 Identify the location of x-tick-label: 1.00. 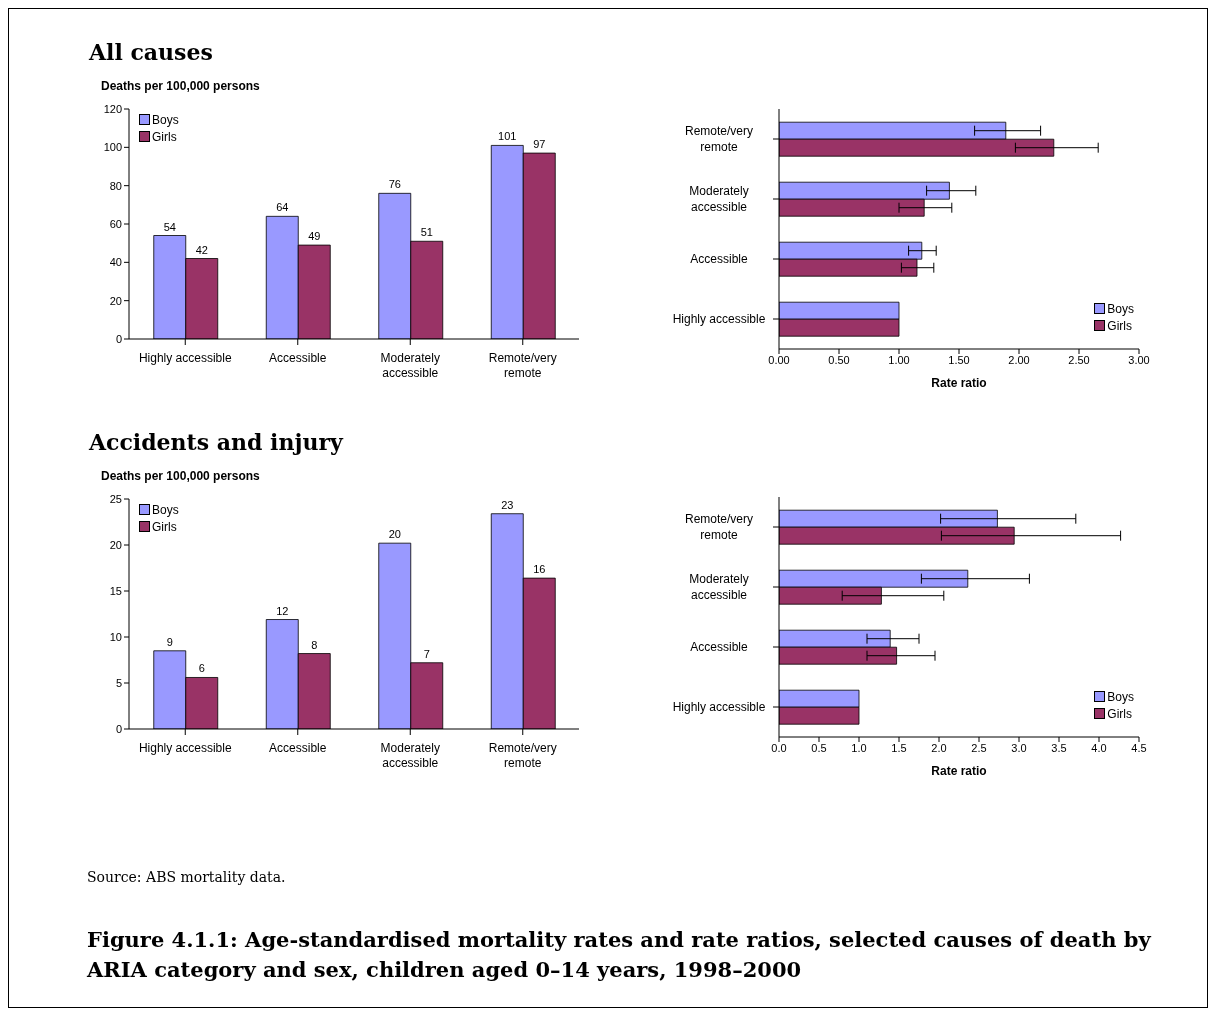
(899, 359).